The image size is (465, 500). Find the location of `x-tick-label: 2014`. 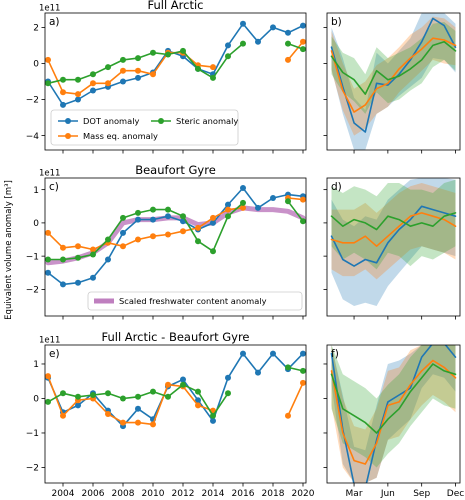

x-tick-label: 2014 is located at coordinates (213, 494).